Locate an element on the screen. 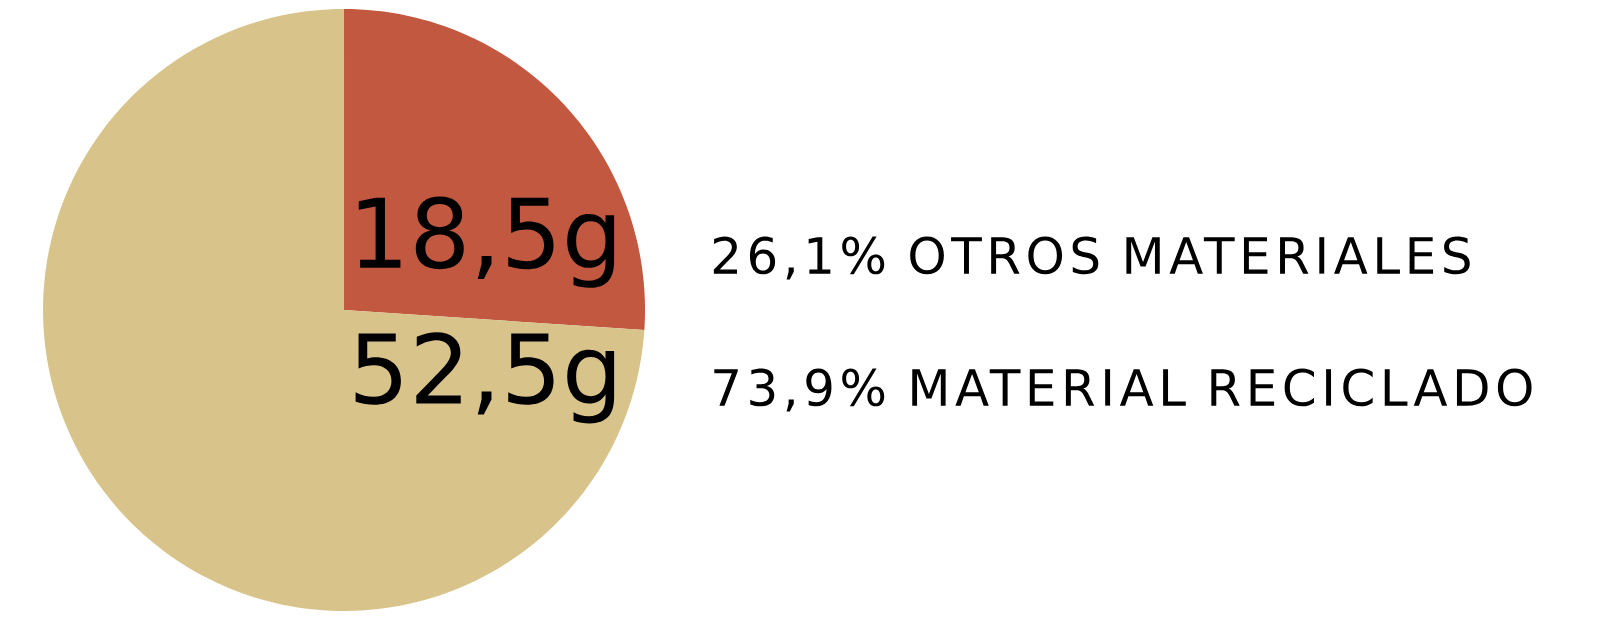 Image resolution: width=1619 pixels, height=617 pixels. slice-label: 73,9% MATERIAL RECICLADO is located at coordinates (1123, 390).